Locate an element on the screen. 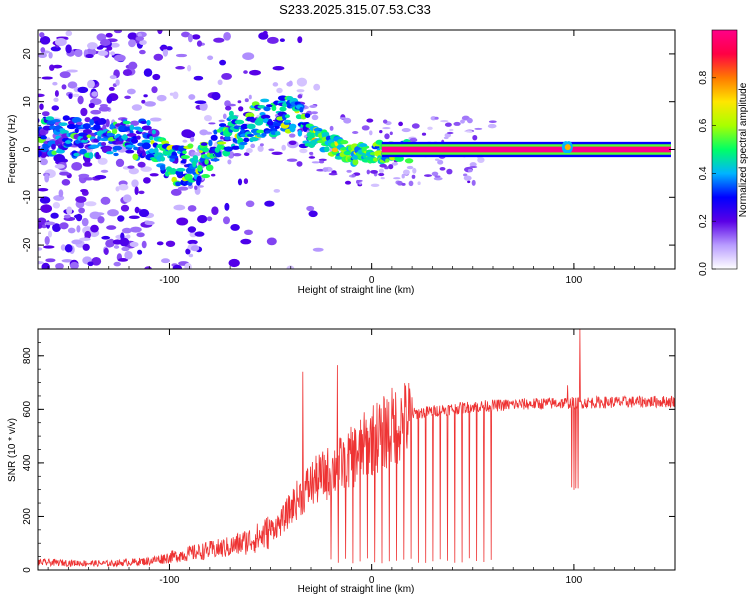  spectrogram-xtick-label: 0 is located at coordinates (372, 280).